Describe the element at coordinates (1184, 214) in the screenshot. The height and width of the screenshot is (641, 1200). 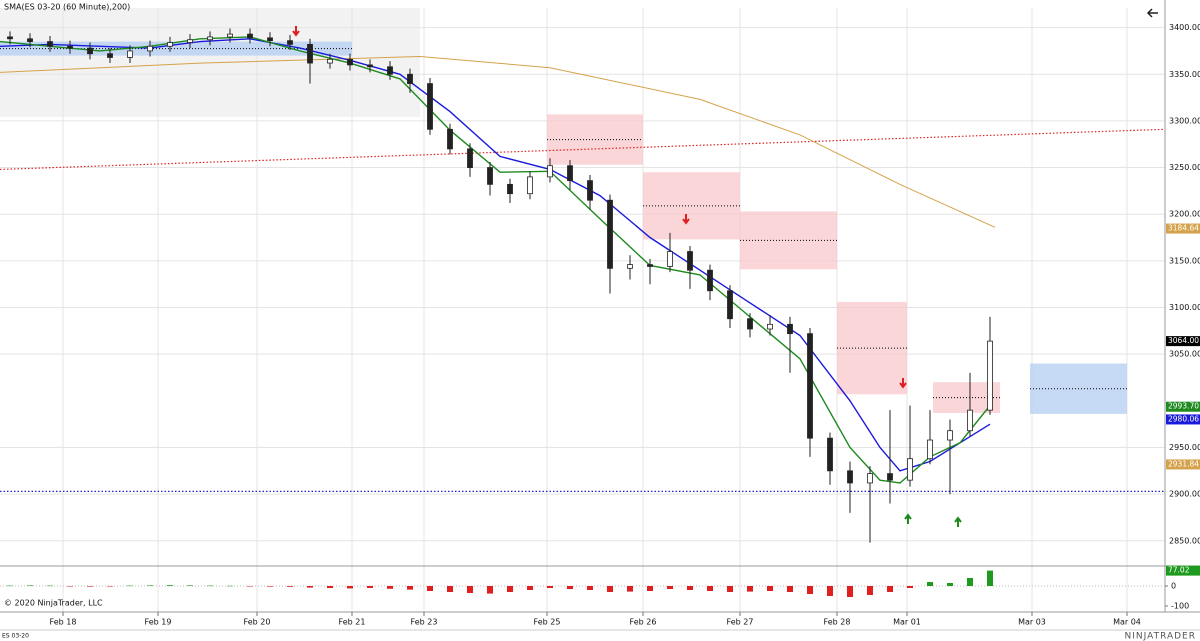
I see `y-tick-label: 3200.00` at that location.